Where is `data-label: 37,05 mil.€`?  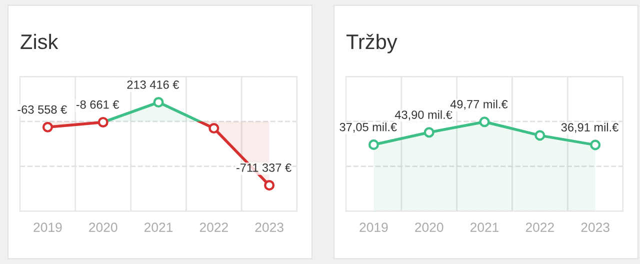
data-label: 37,05 mil.€ is located at coordinates (368, 127).